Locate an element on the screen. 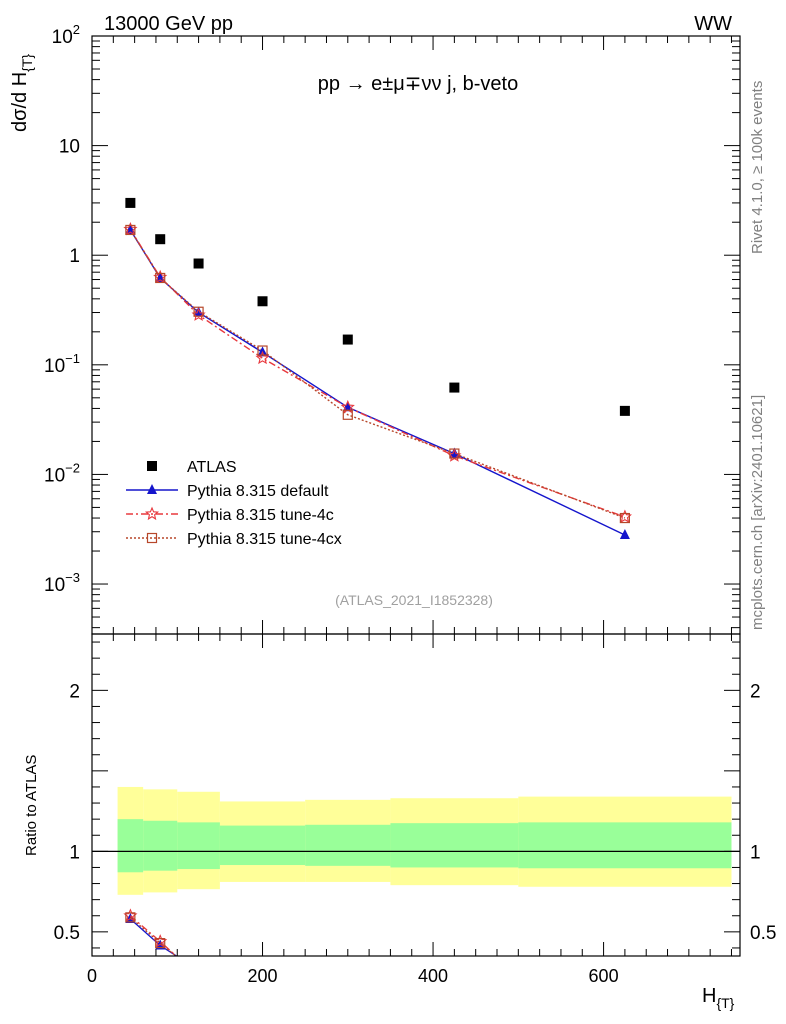 The image size is (786, 1024). legend-entry-label: ATLAS is located at coordinates (212, 467).